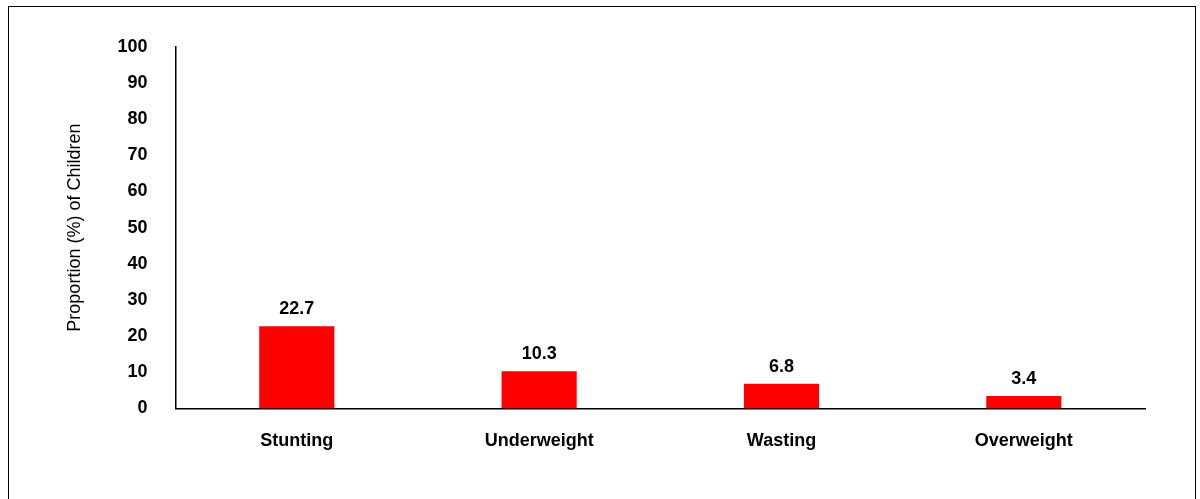 Image resolution: width=1200 pixels, height=499 pixels. What do you see at coordinates (297, 440) in the screenshot?
I see `x-tick-label: Stunting` at bounding box center [297, 440].